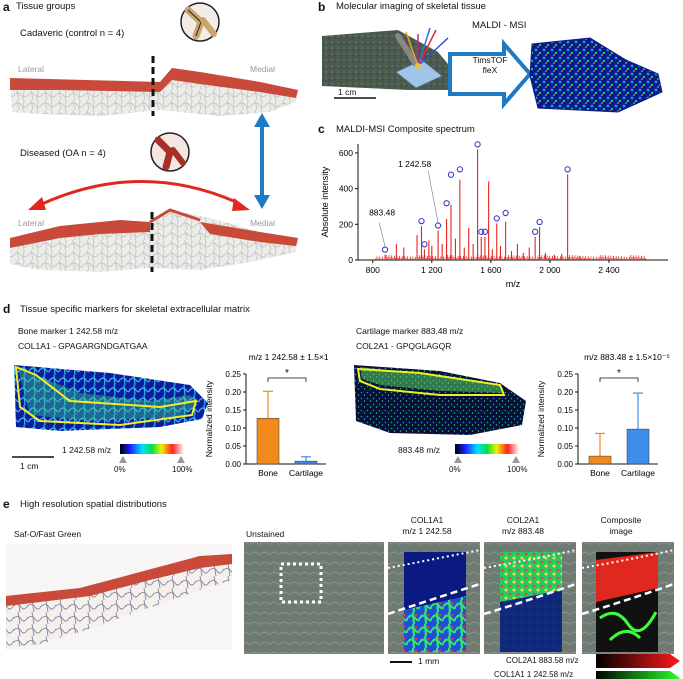 The image size is (683, 679). What do you see at coordinates (120, 469) in the screenshot?
I see `bone-colorbar-min: 0%` at bounding box center [120, 469].